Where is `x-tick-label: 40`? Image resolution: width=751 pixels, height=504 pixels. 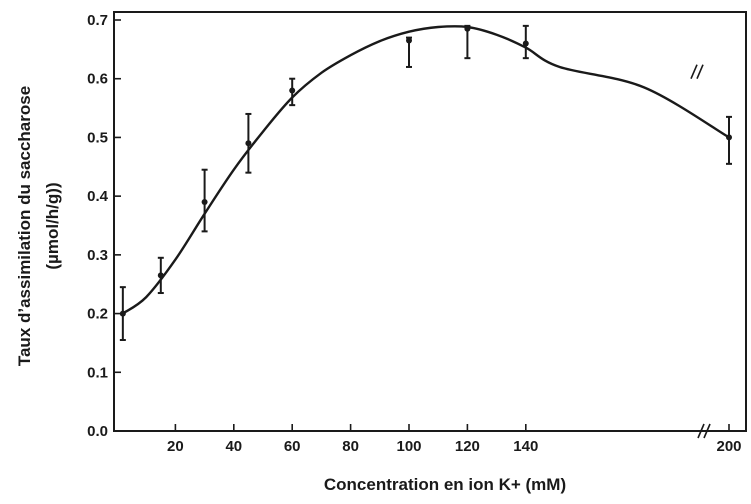 x-tick-label: 40 is located at coordinates (233, 446).